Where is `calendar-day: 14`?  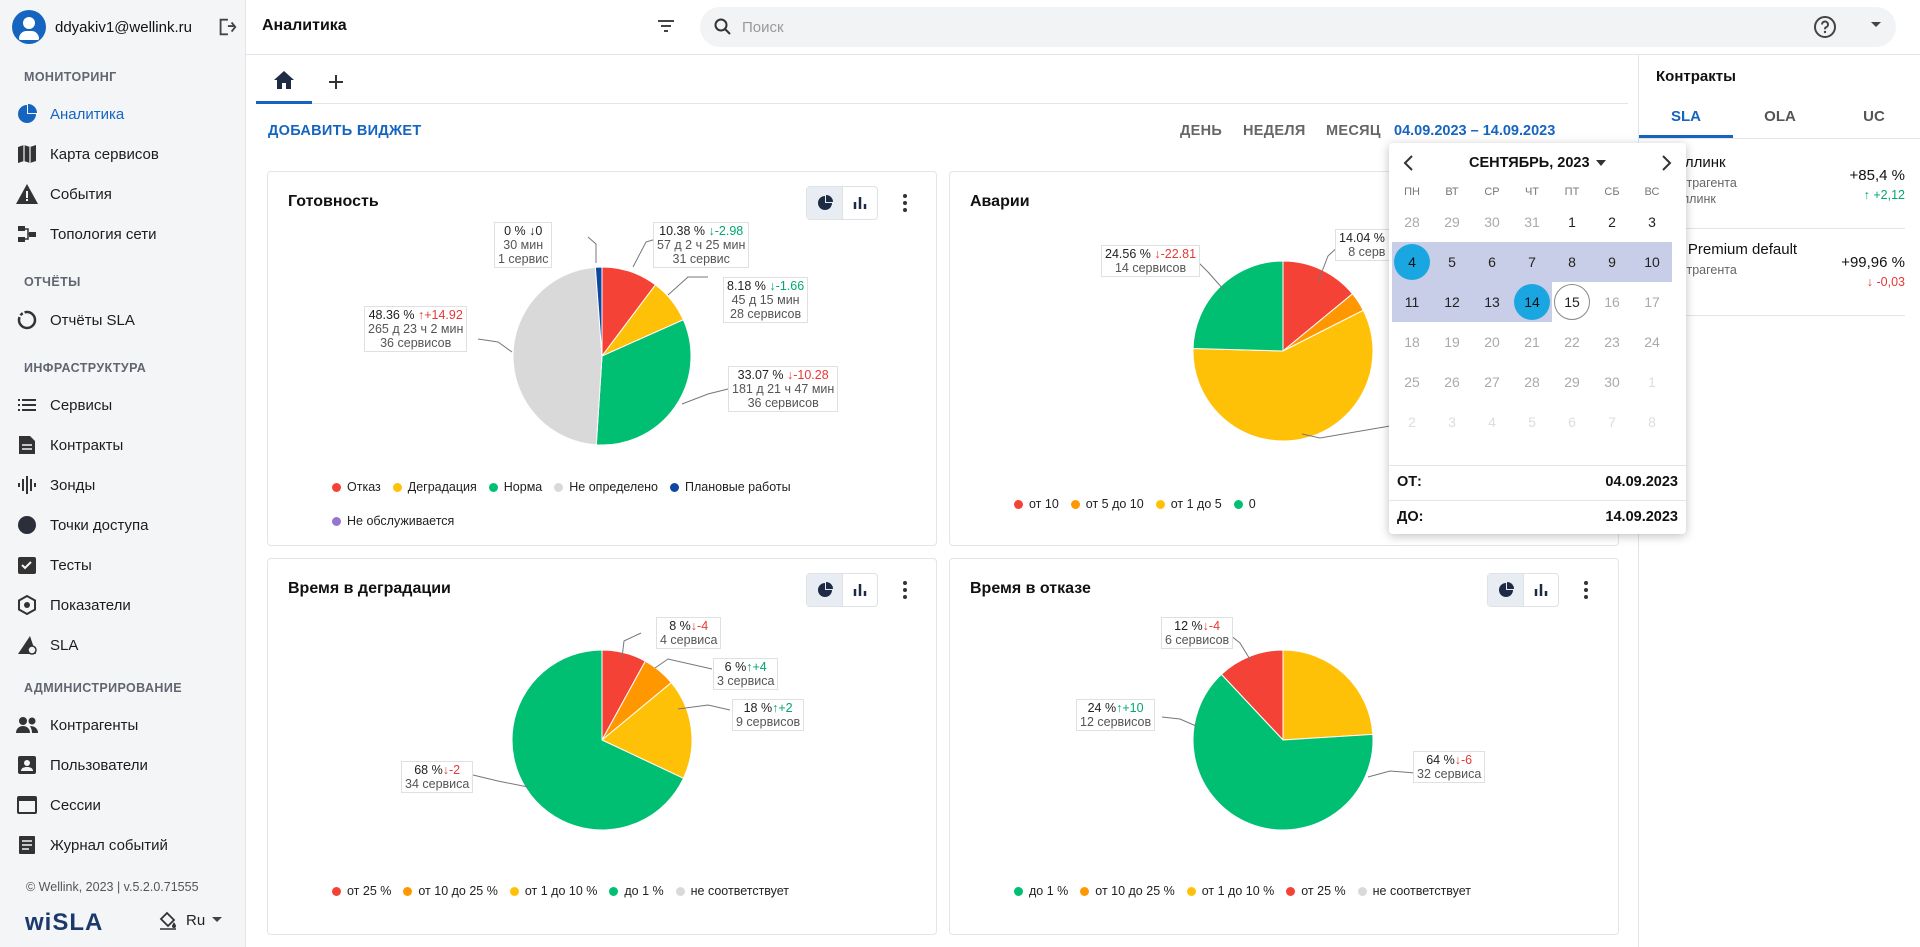
calendar-day: 14 is located at coordinates (1532, 302).